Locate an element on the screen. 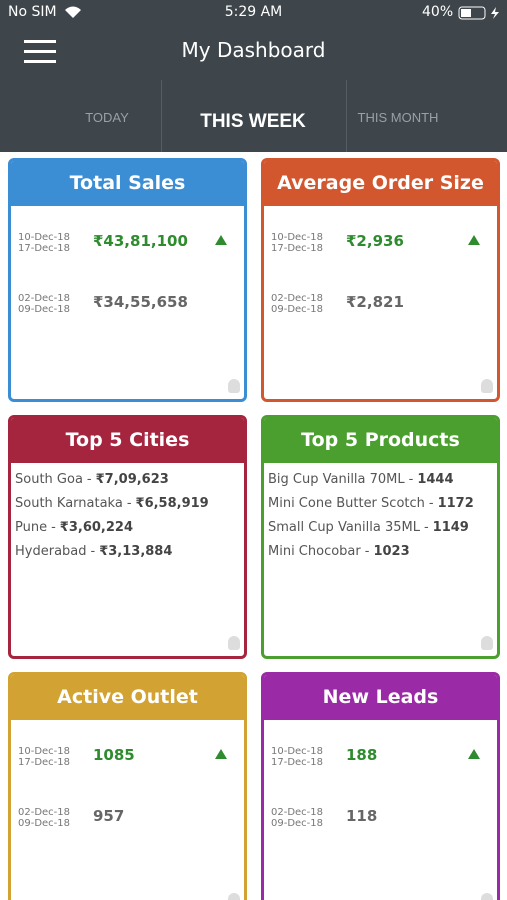 The image size is (507, 900). metric-value: 118 is located at coordinates (362, 816).